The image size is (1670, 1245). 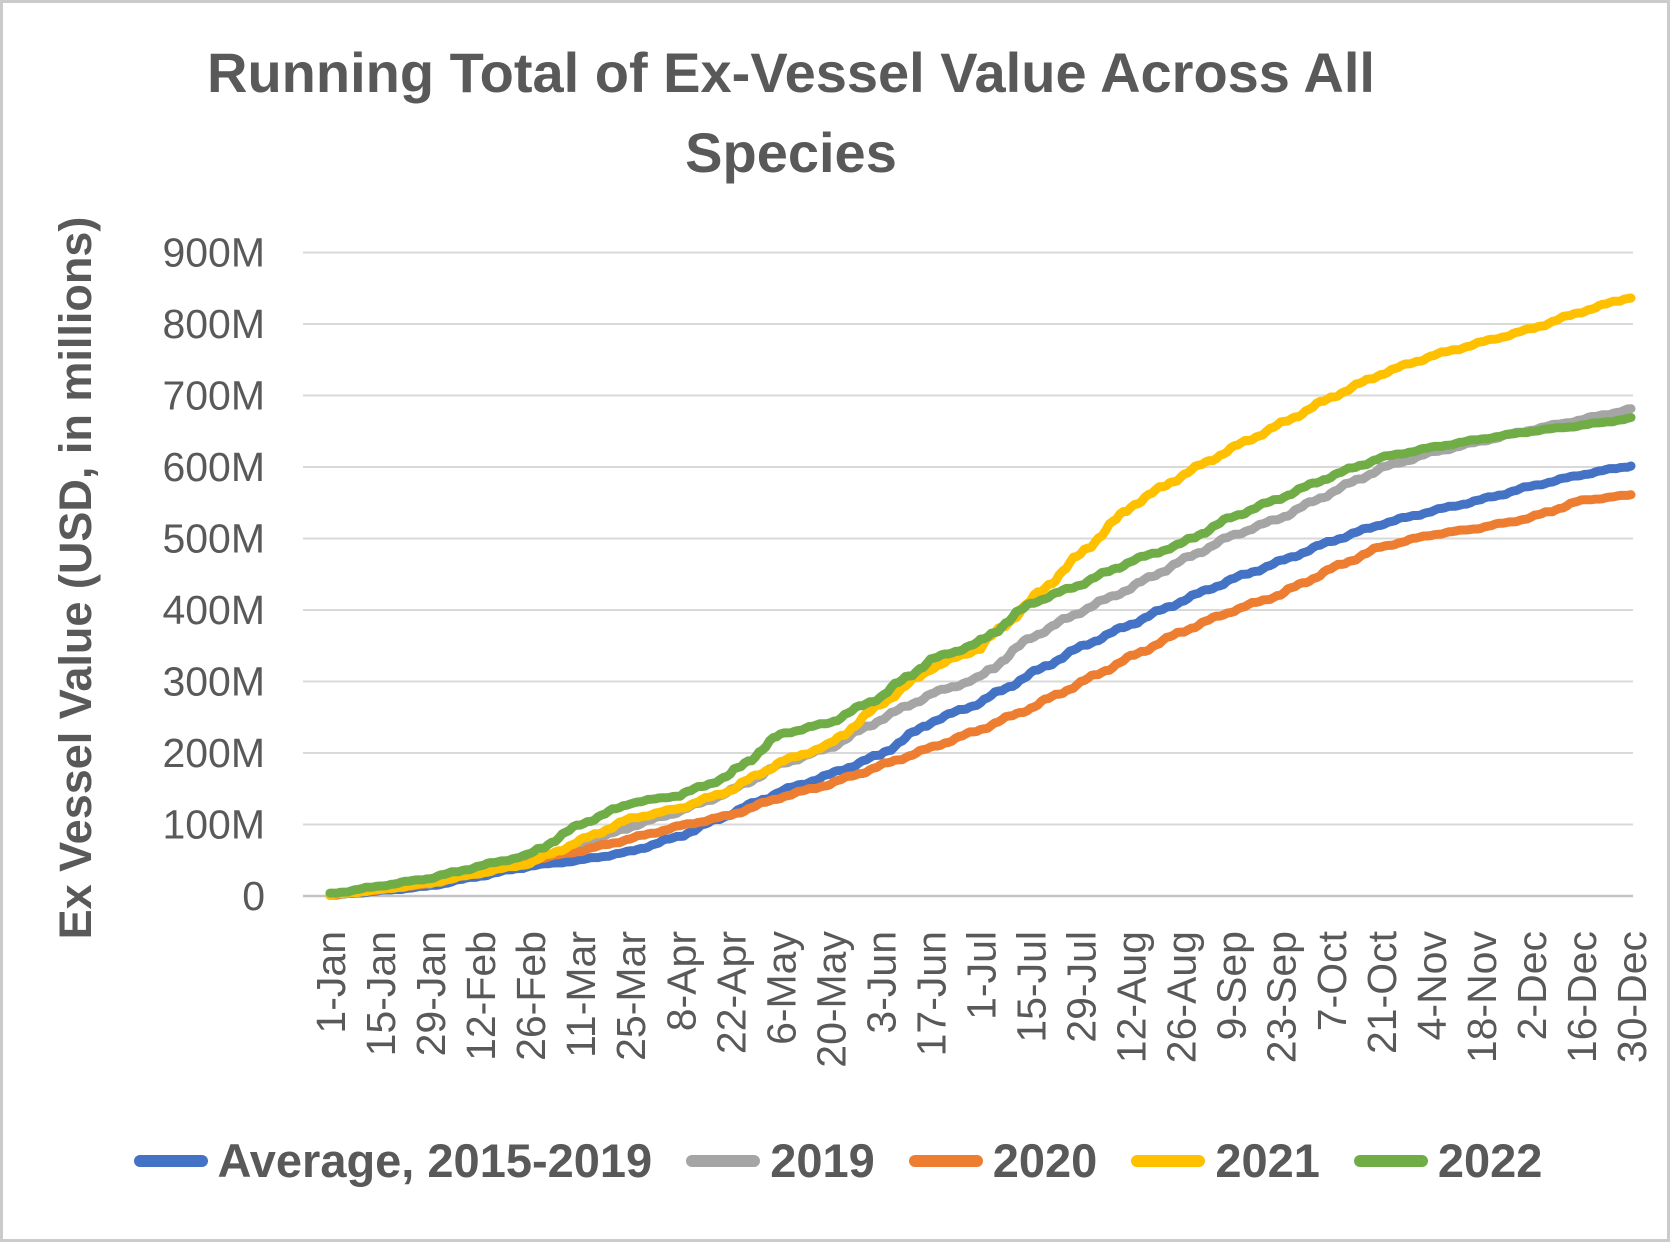 I want to click on legend-item: 2020, so click(x=1003, y=1160).